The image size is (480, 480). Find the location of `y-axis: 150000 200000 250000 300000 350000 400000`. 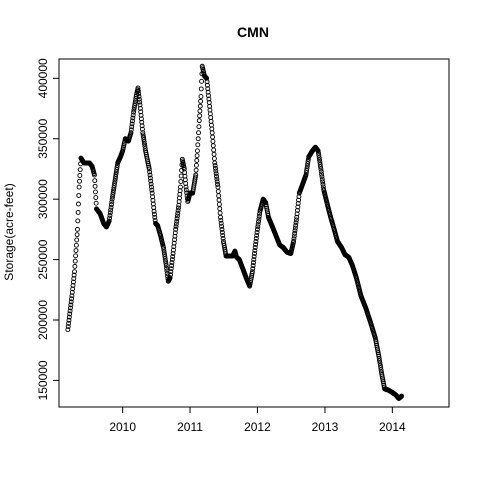

y-axis: 150000 200000 250000 300000 350000 400000 is located at coordinates (47, 229).